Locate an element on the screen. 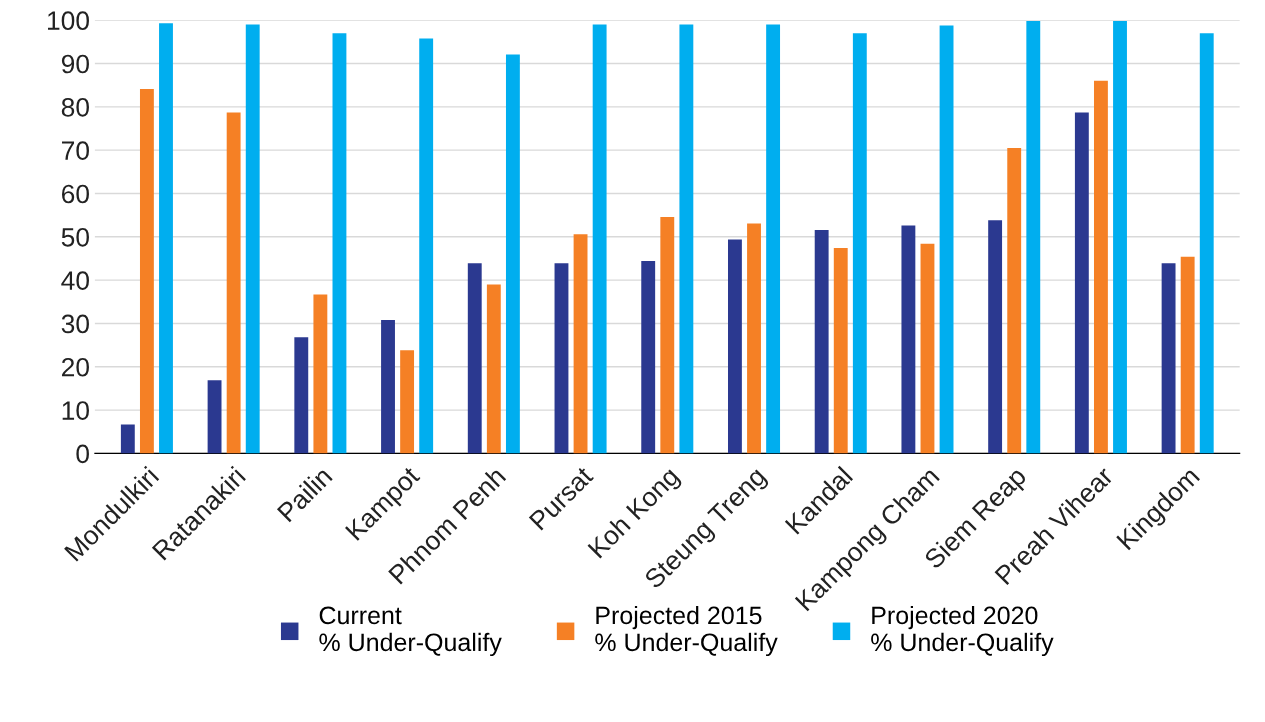 This screenshot has height=722, width=1265. y-tick-label: 10 is located at coordinates (75, 410).